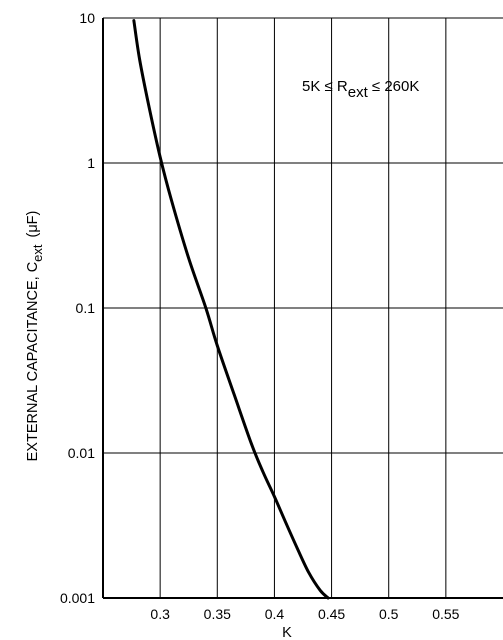  What do you see at coordinates (445, 614) in the screenshot?
I see `x-tick-label-5: 0.55` at bounding box center [445, 614].